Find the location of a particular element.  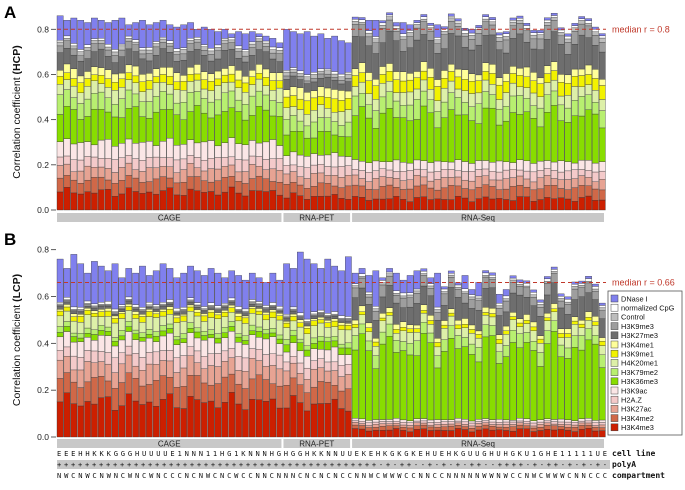

legend-swatch is located at coordinates (614, 317).